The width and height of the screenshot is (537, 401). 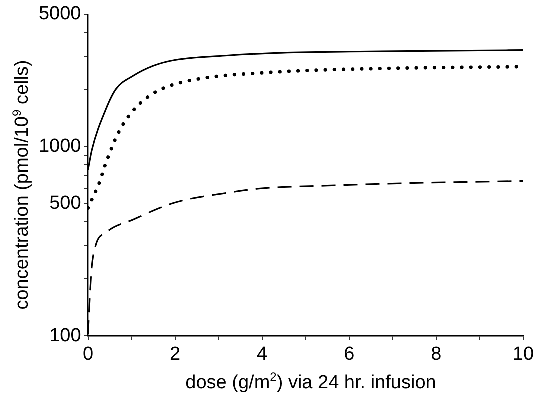 I want to click on x-tick-label: 8, so click(x=436, y=354).